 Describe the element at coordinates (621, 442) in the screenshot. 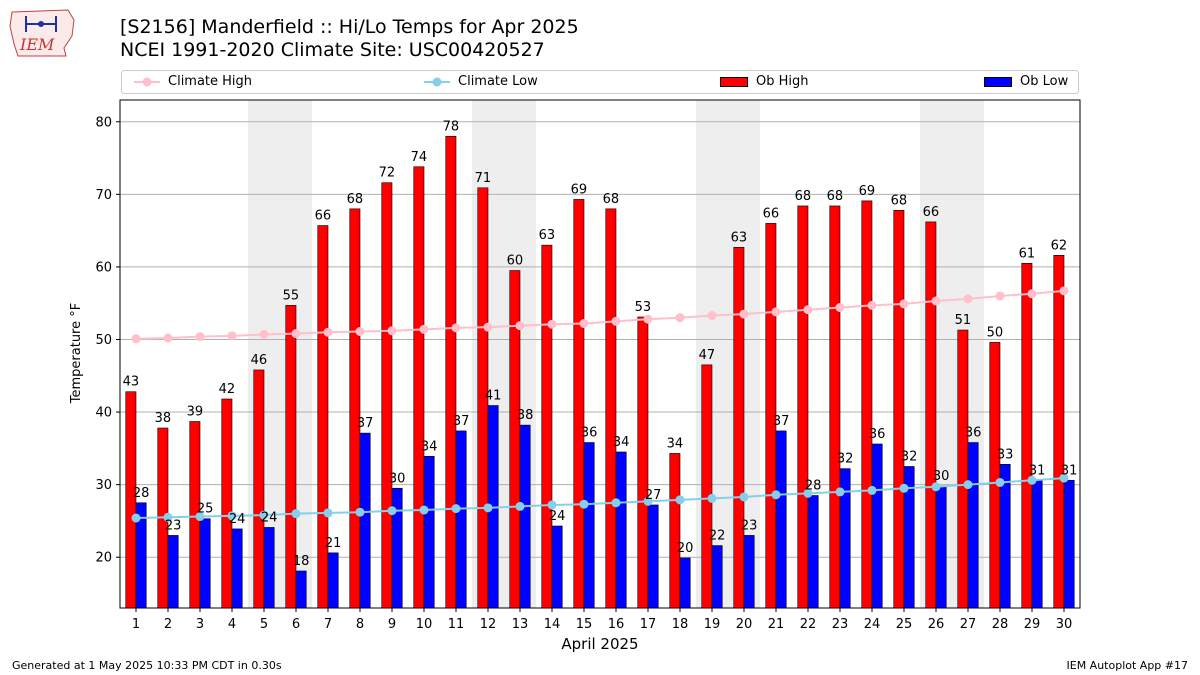

I see `ob-low-label: 34` at that location.